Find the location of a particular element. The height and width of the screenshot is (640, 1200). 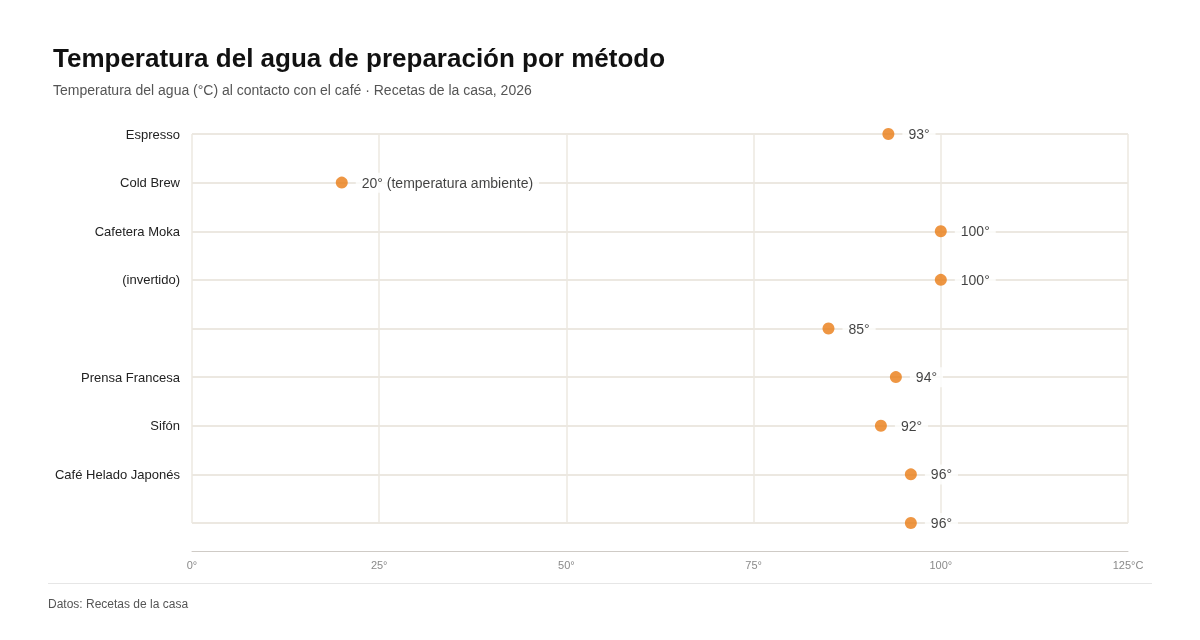

x-tick-label: 125°C is located at coordinates (1128, 564).